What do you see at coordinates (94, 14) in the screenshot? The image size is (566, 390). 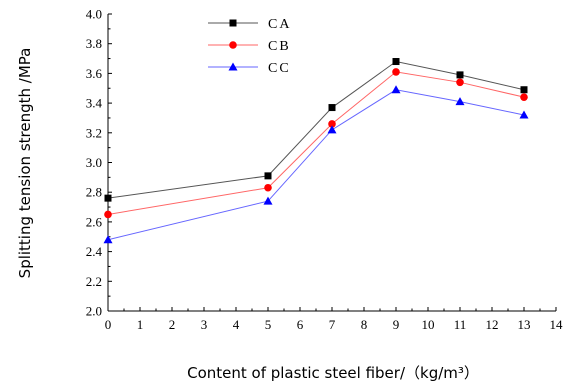 I see `y-tick-label: 4.0` at bounding box center [94, 14].